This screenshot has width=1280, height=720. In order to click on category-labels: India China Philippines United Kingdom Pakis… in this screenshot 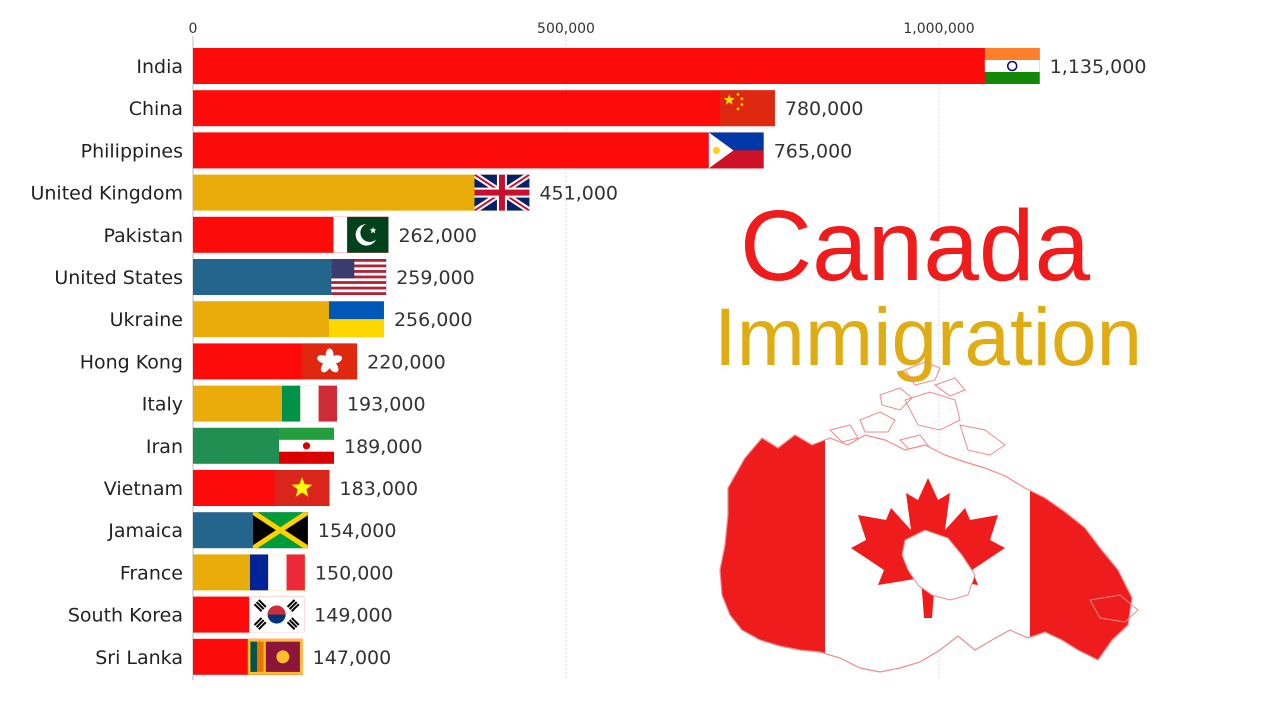, I will do `click(106, 362)`.